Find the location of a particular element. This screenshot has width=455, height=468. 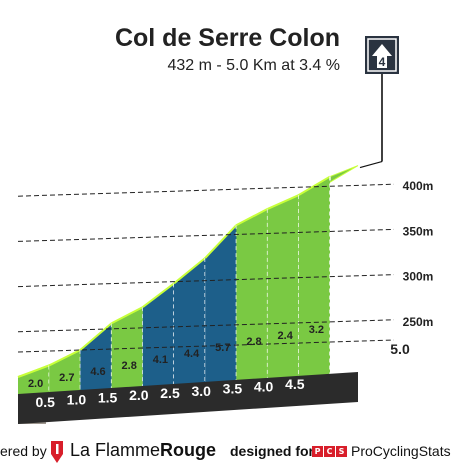

gradient-label: 5.7 is located at coordinates (222, 348).